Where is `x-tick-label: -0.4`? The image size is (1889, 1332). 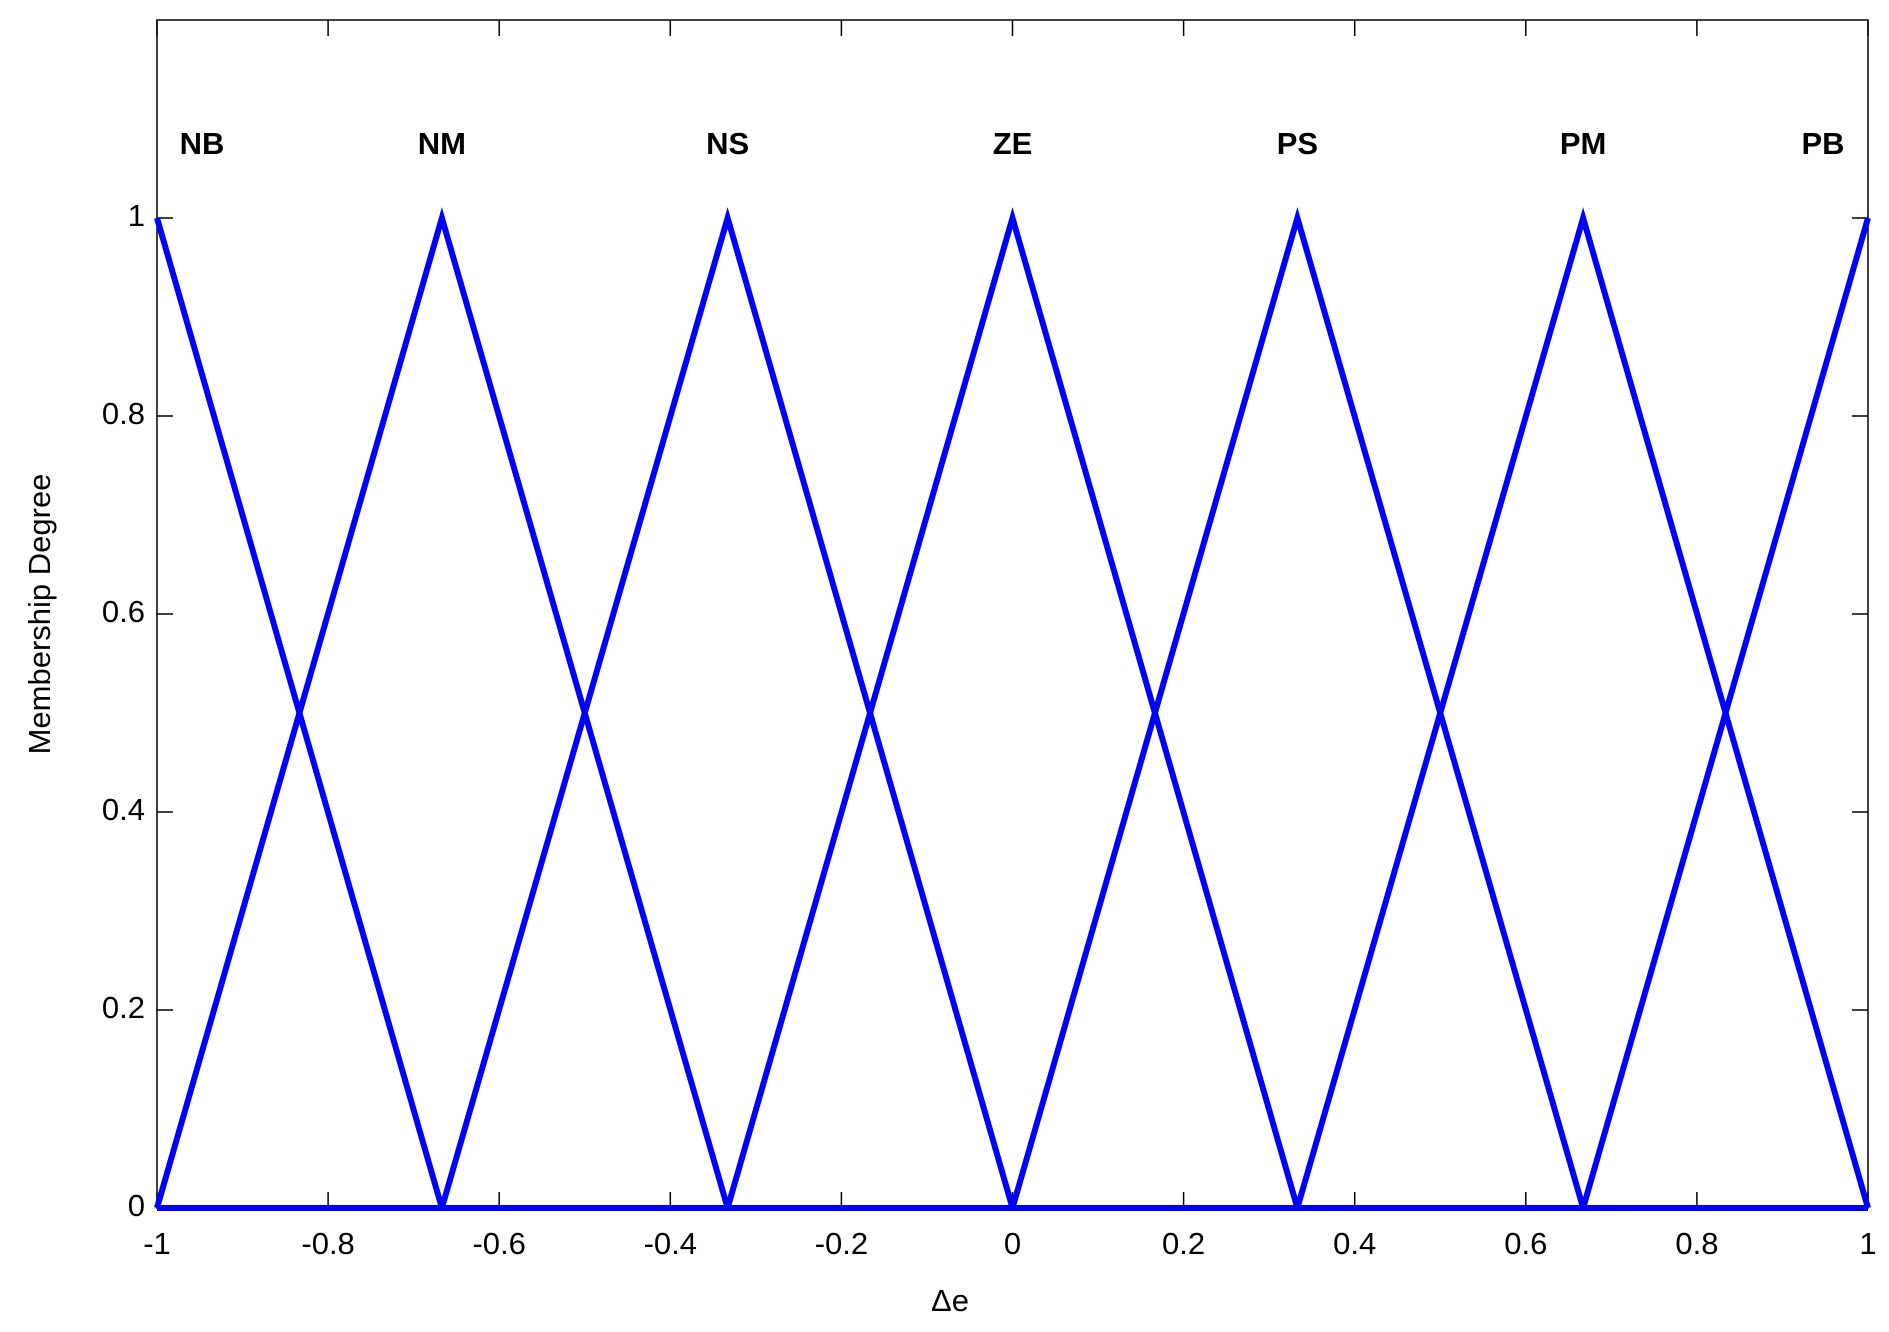 x-tick-label: -0.4 is located at coordinates (670, 1243).